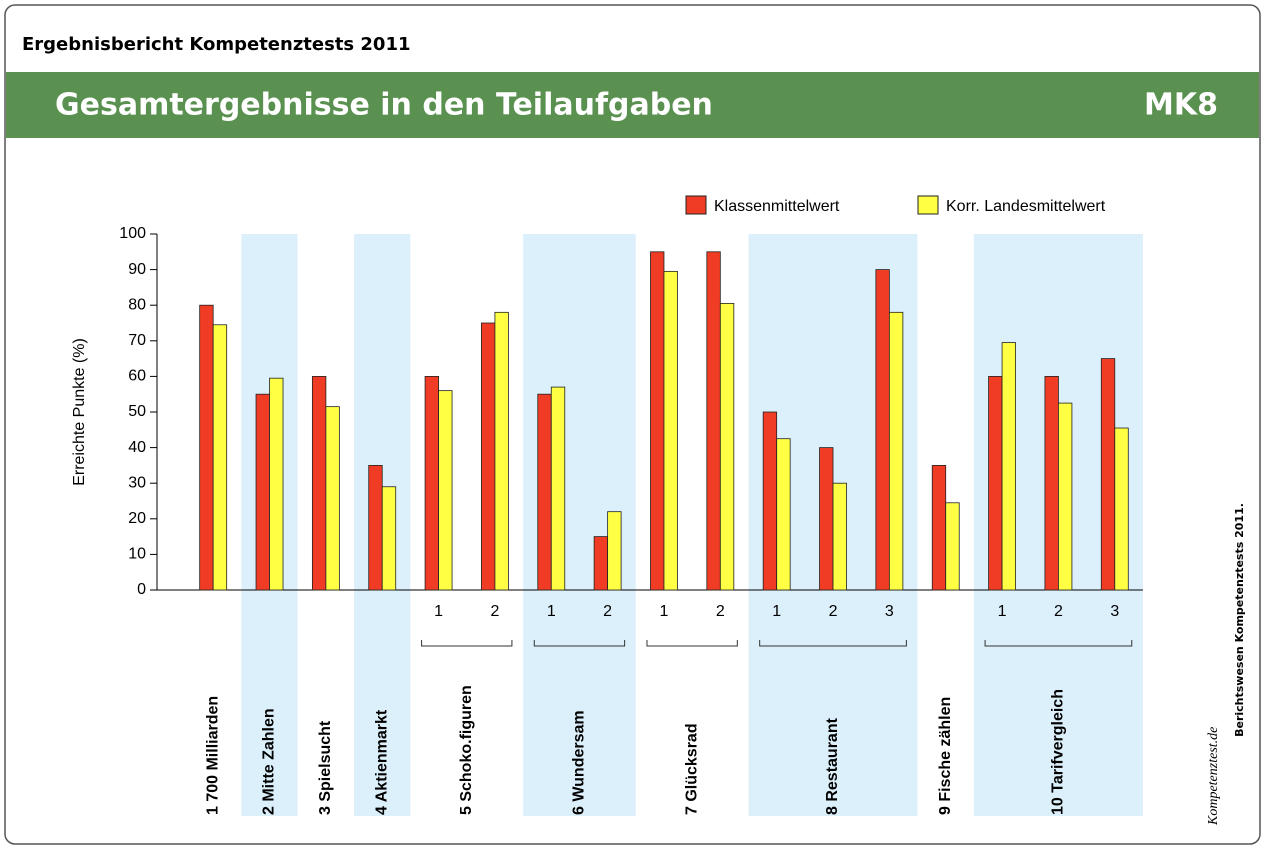 The height and width of the screenshot is (849, 1266). I want to click on y-tick-label: 50, so click(137, 411).